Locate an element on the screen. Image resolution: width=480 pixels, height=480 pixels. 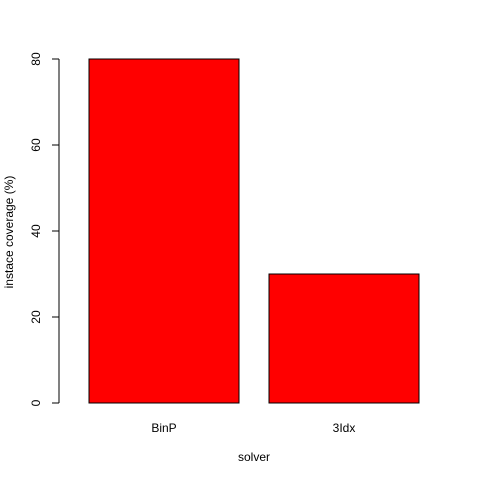
x-tick-label: 3Idx is located at coordinates (344, 428).